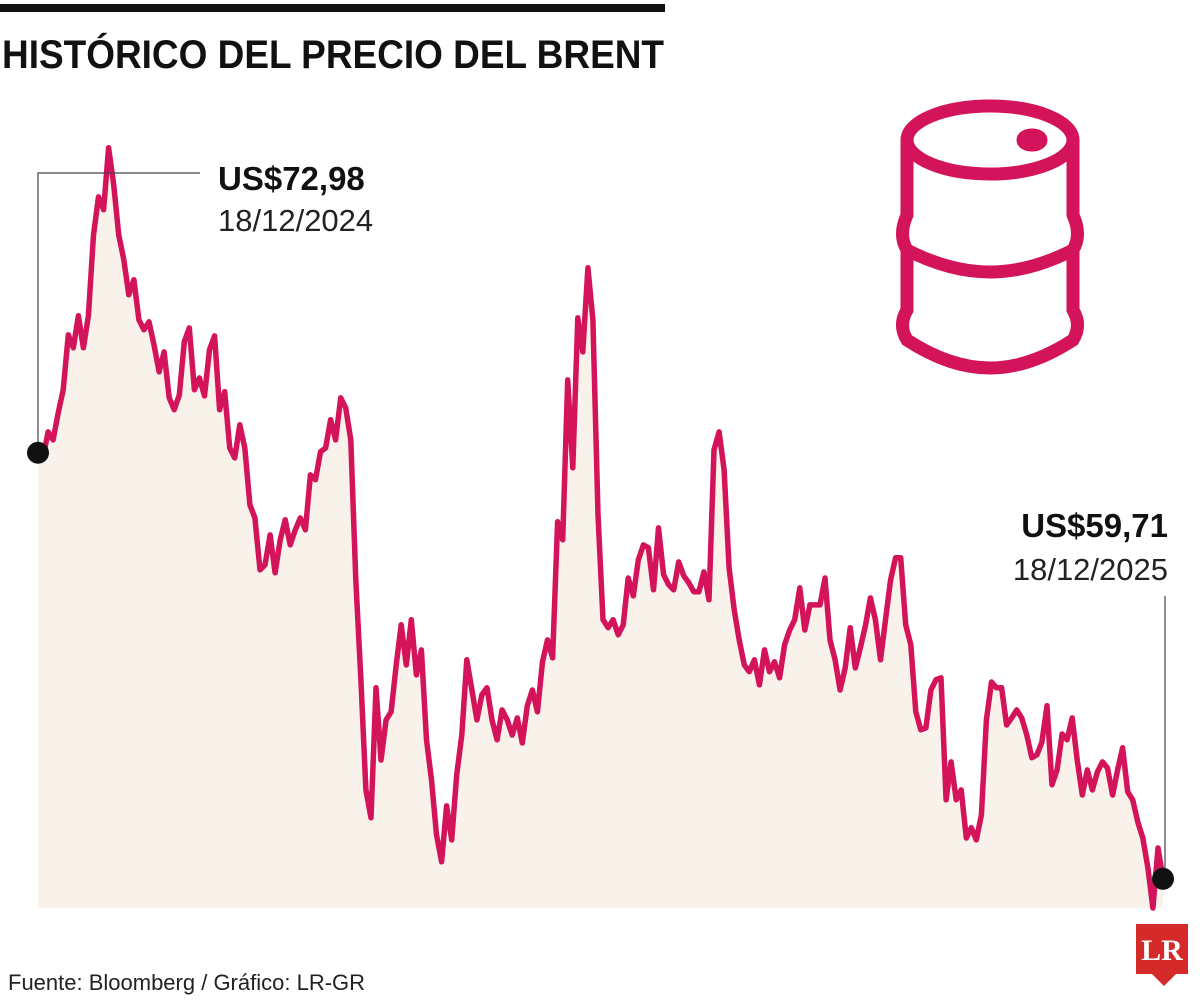 Image resolution: width=1200 pixels, height=1001 pixels. I want to click on logo-box, so click(1162, 949).